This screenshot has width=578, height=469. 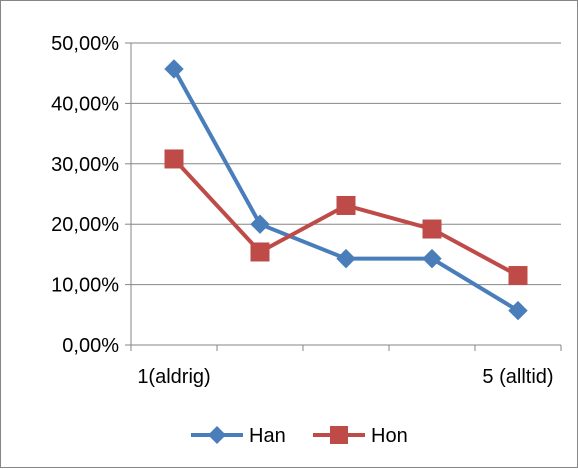 I want to click on x-tick-label: 5 (alltid), so click(x=517, y=377).